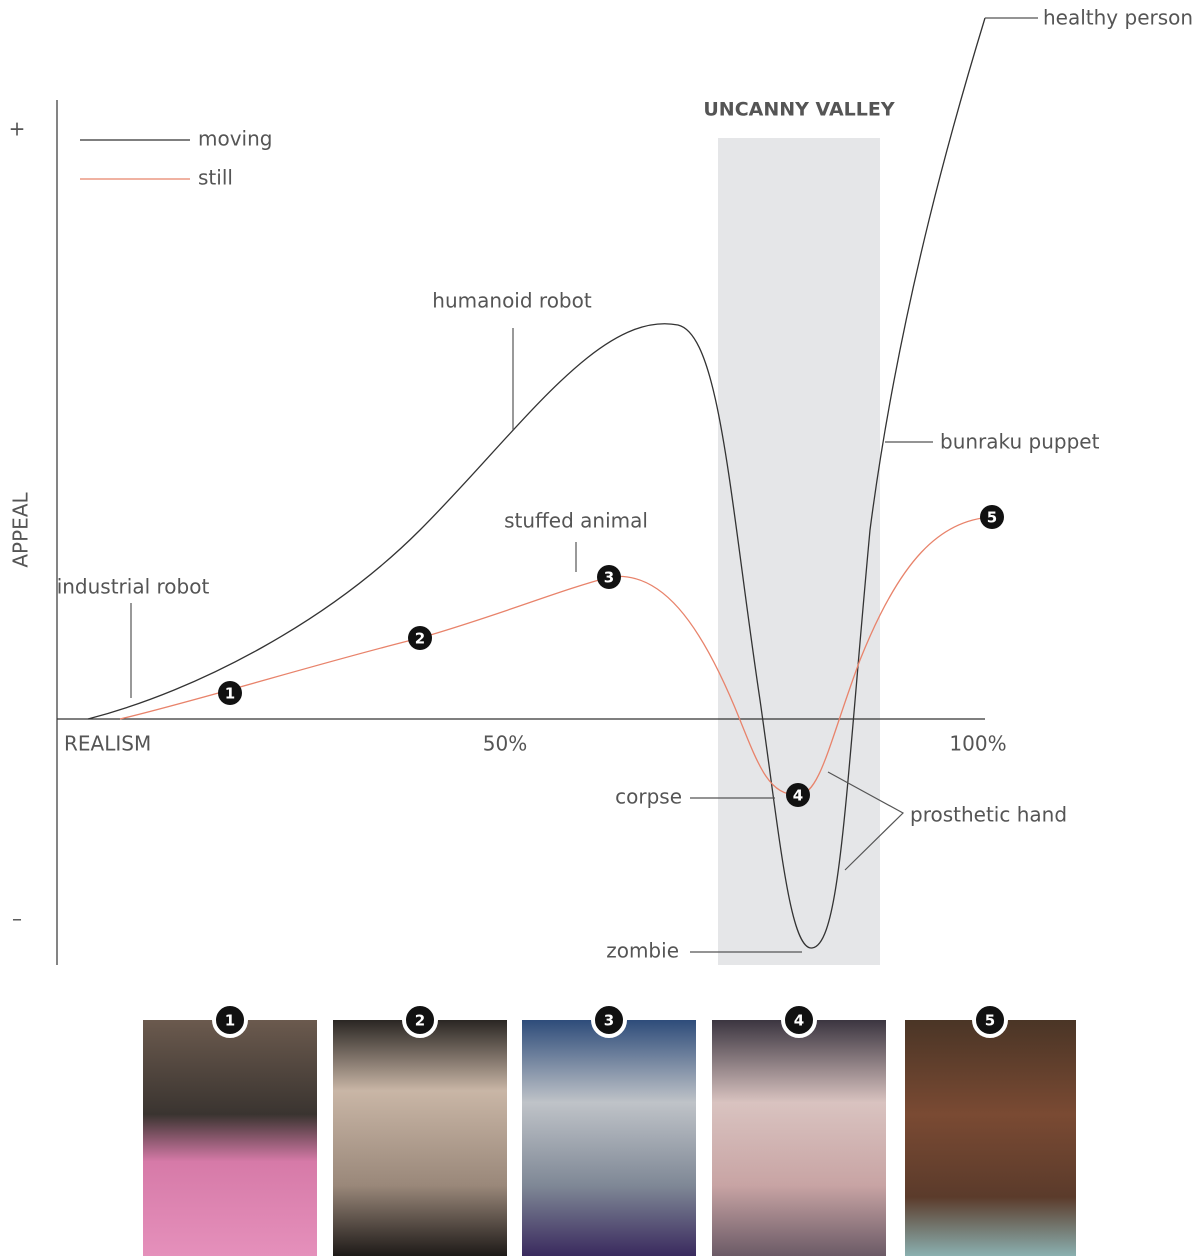  I want to click on photo-badge: 1, so click(230, 1020).